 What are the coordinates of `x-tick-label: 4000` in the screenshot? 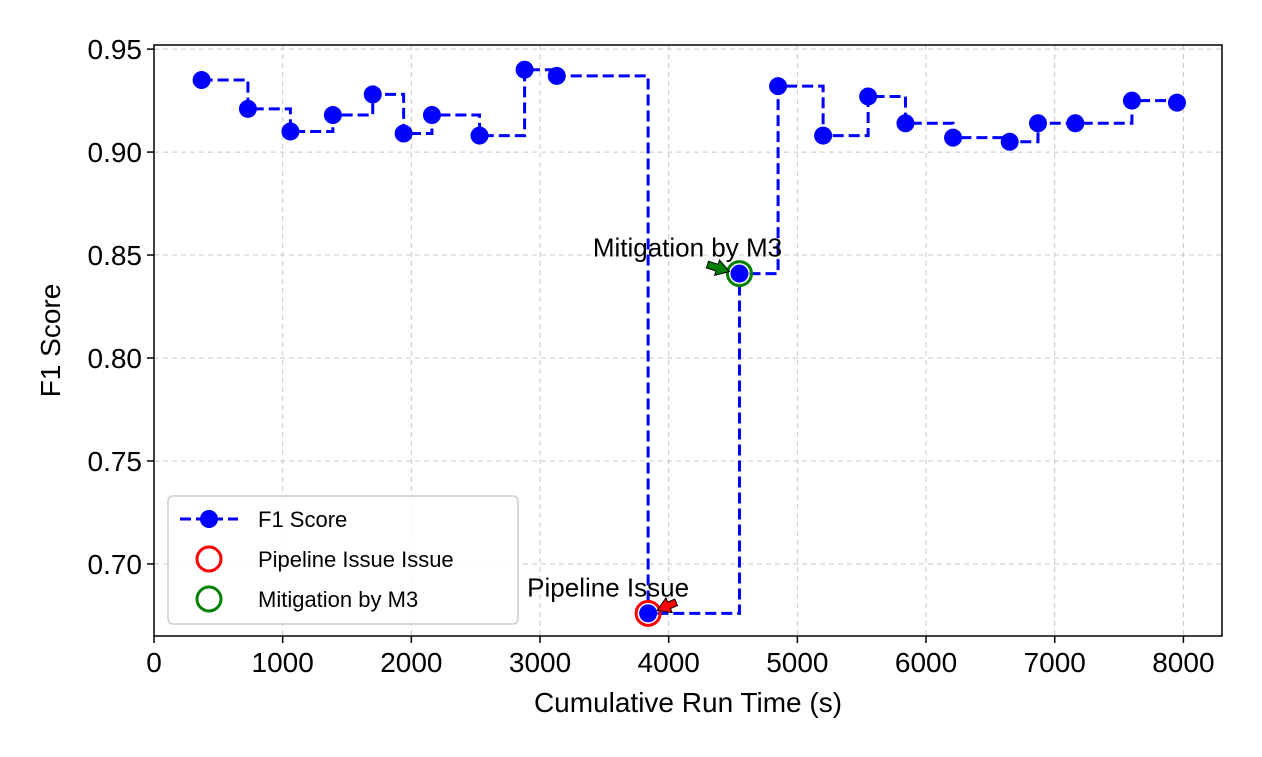 It's located at (669, 662).